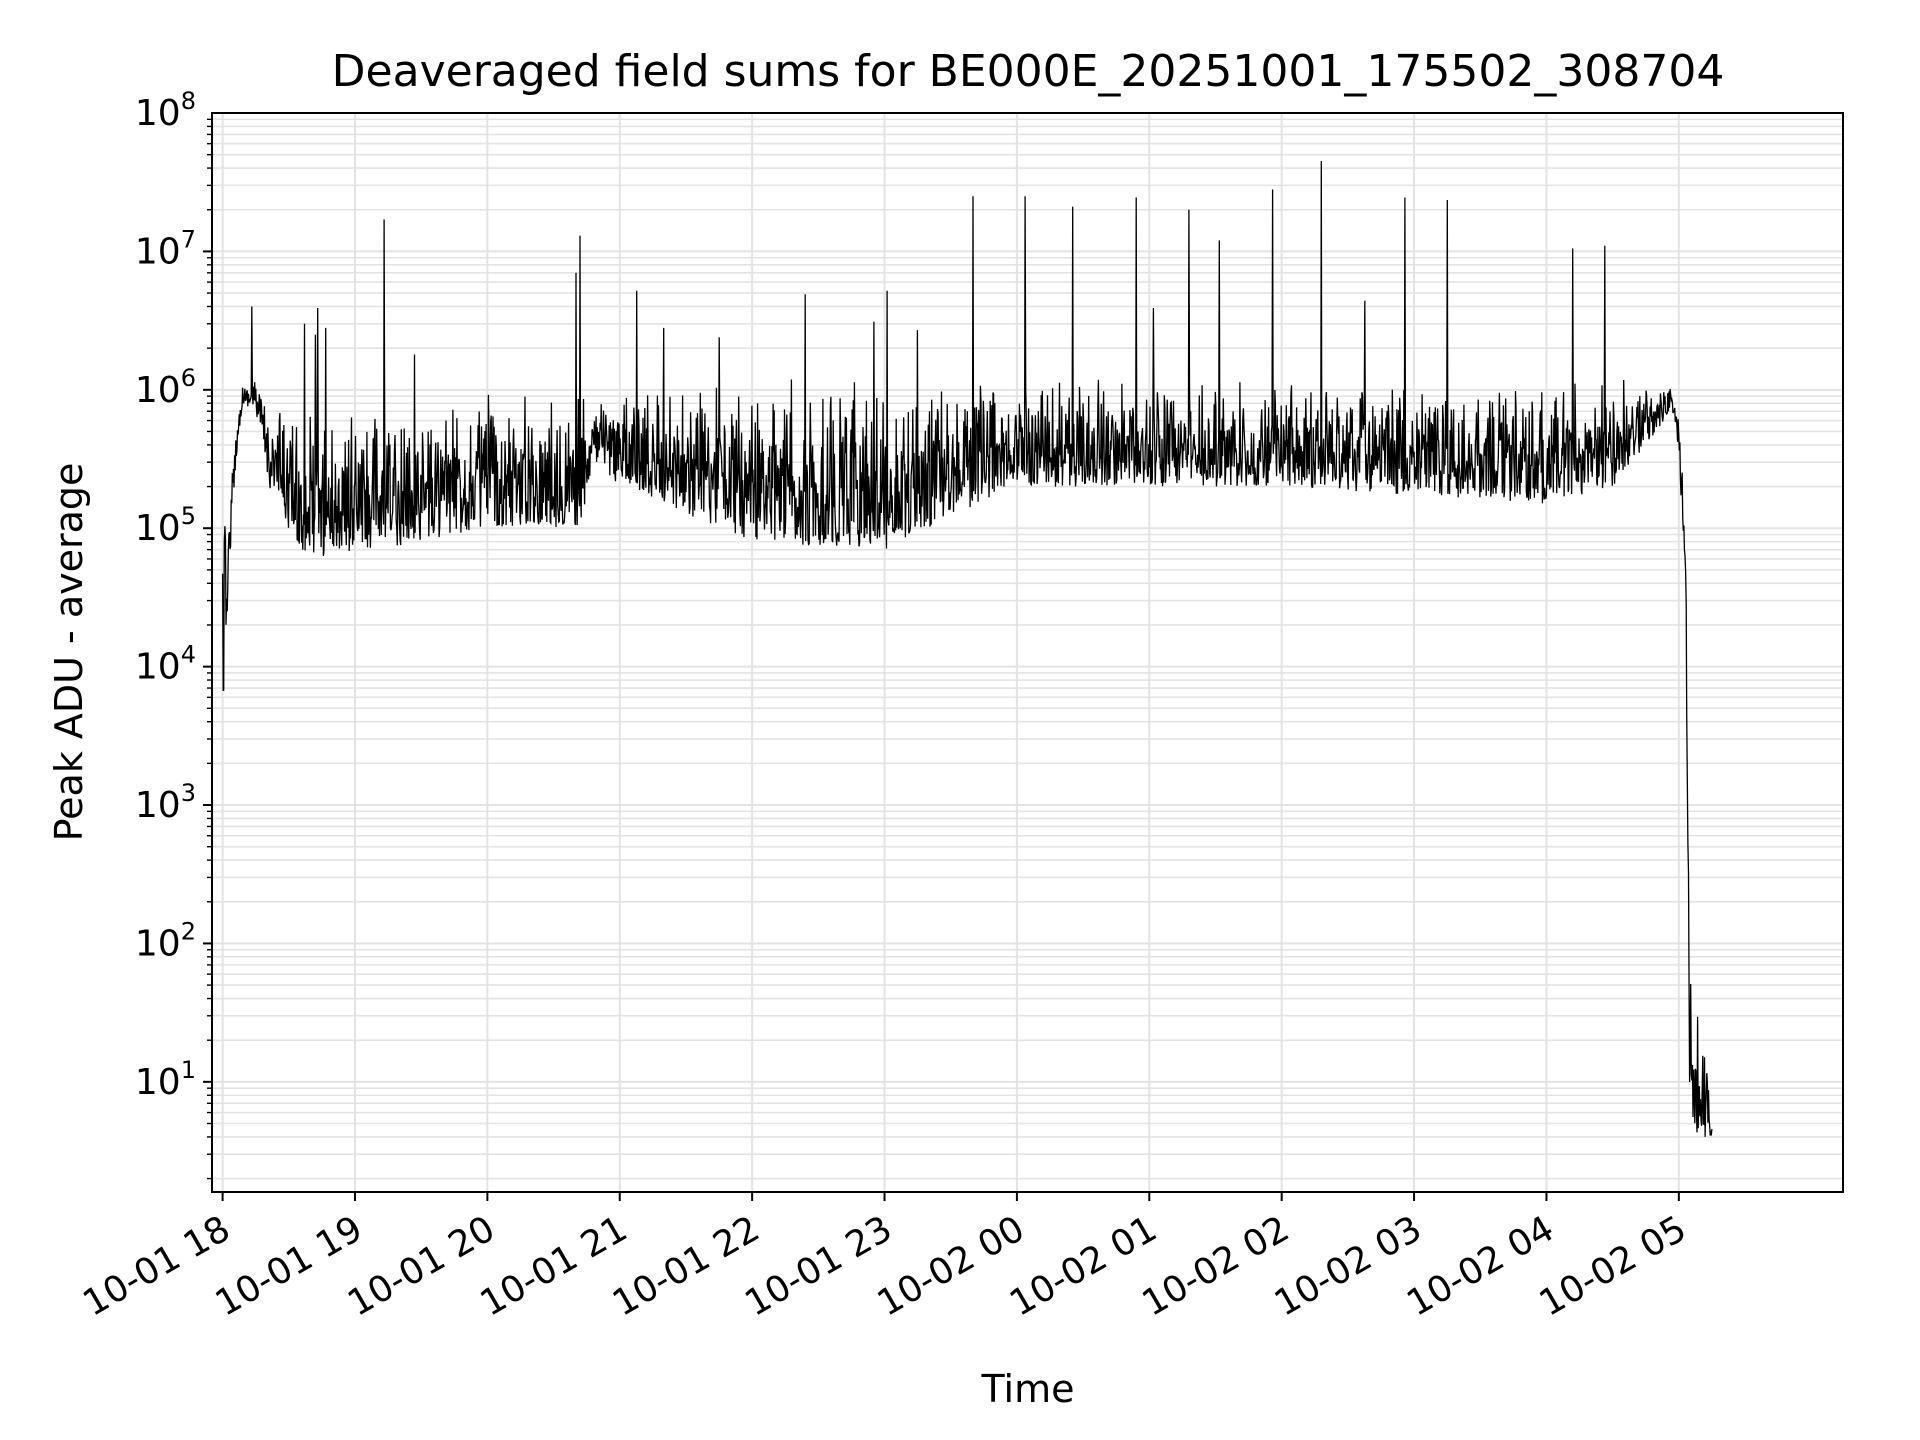 Image resolution: width=1920 pixels, height=1440 pixels. I want to click on y-tick-label: 10⁴, so click(165, 664).